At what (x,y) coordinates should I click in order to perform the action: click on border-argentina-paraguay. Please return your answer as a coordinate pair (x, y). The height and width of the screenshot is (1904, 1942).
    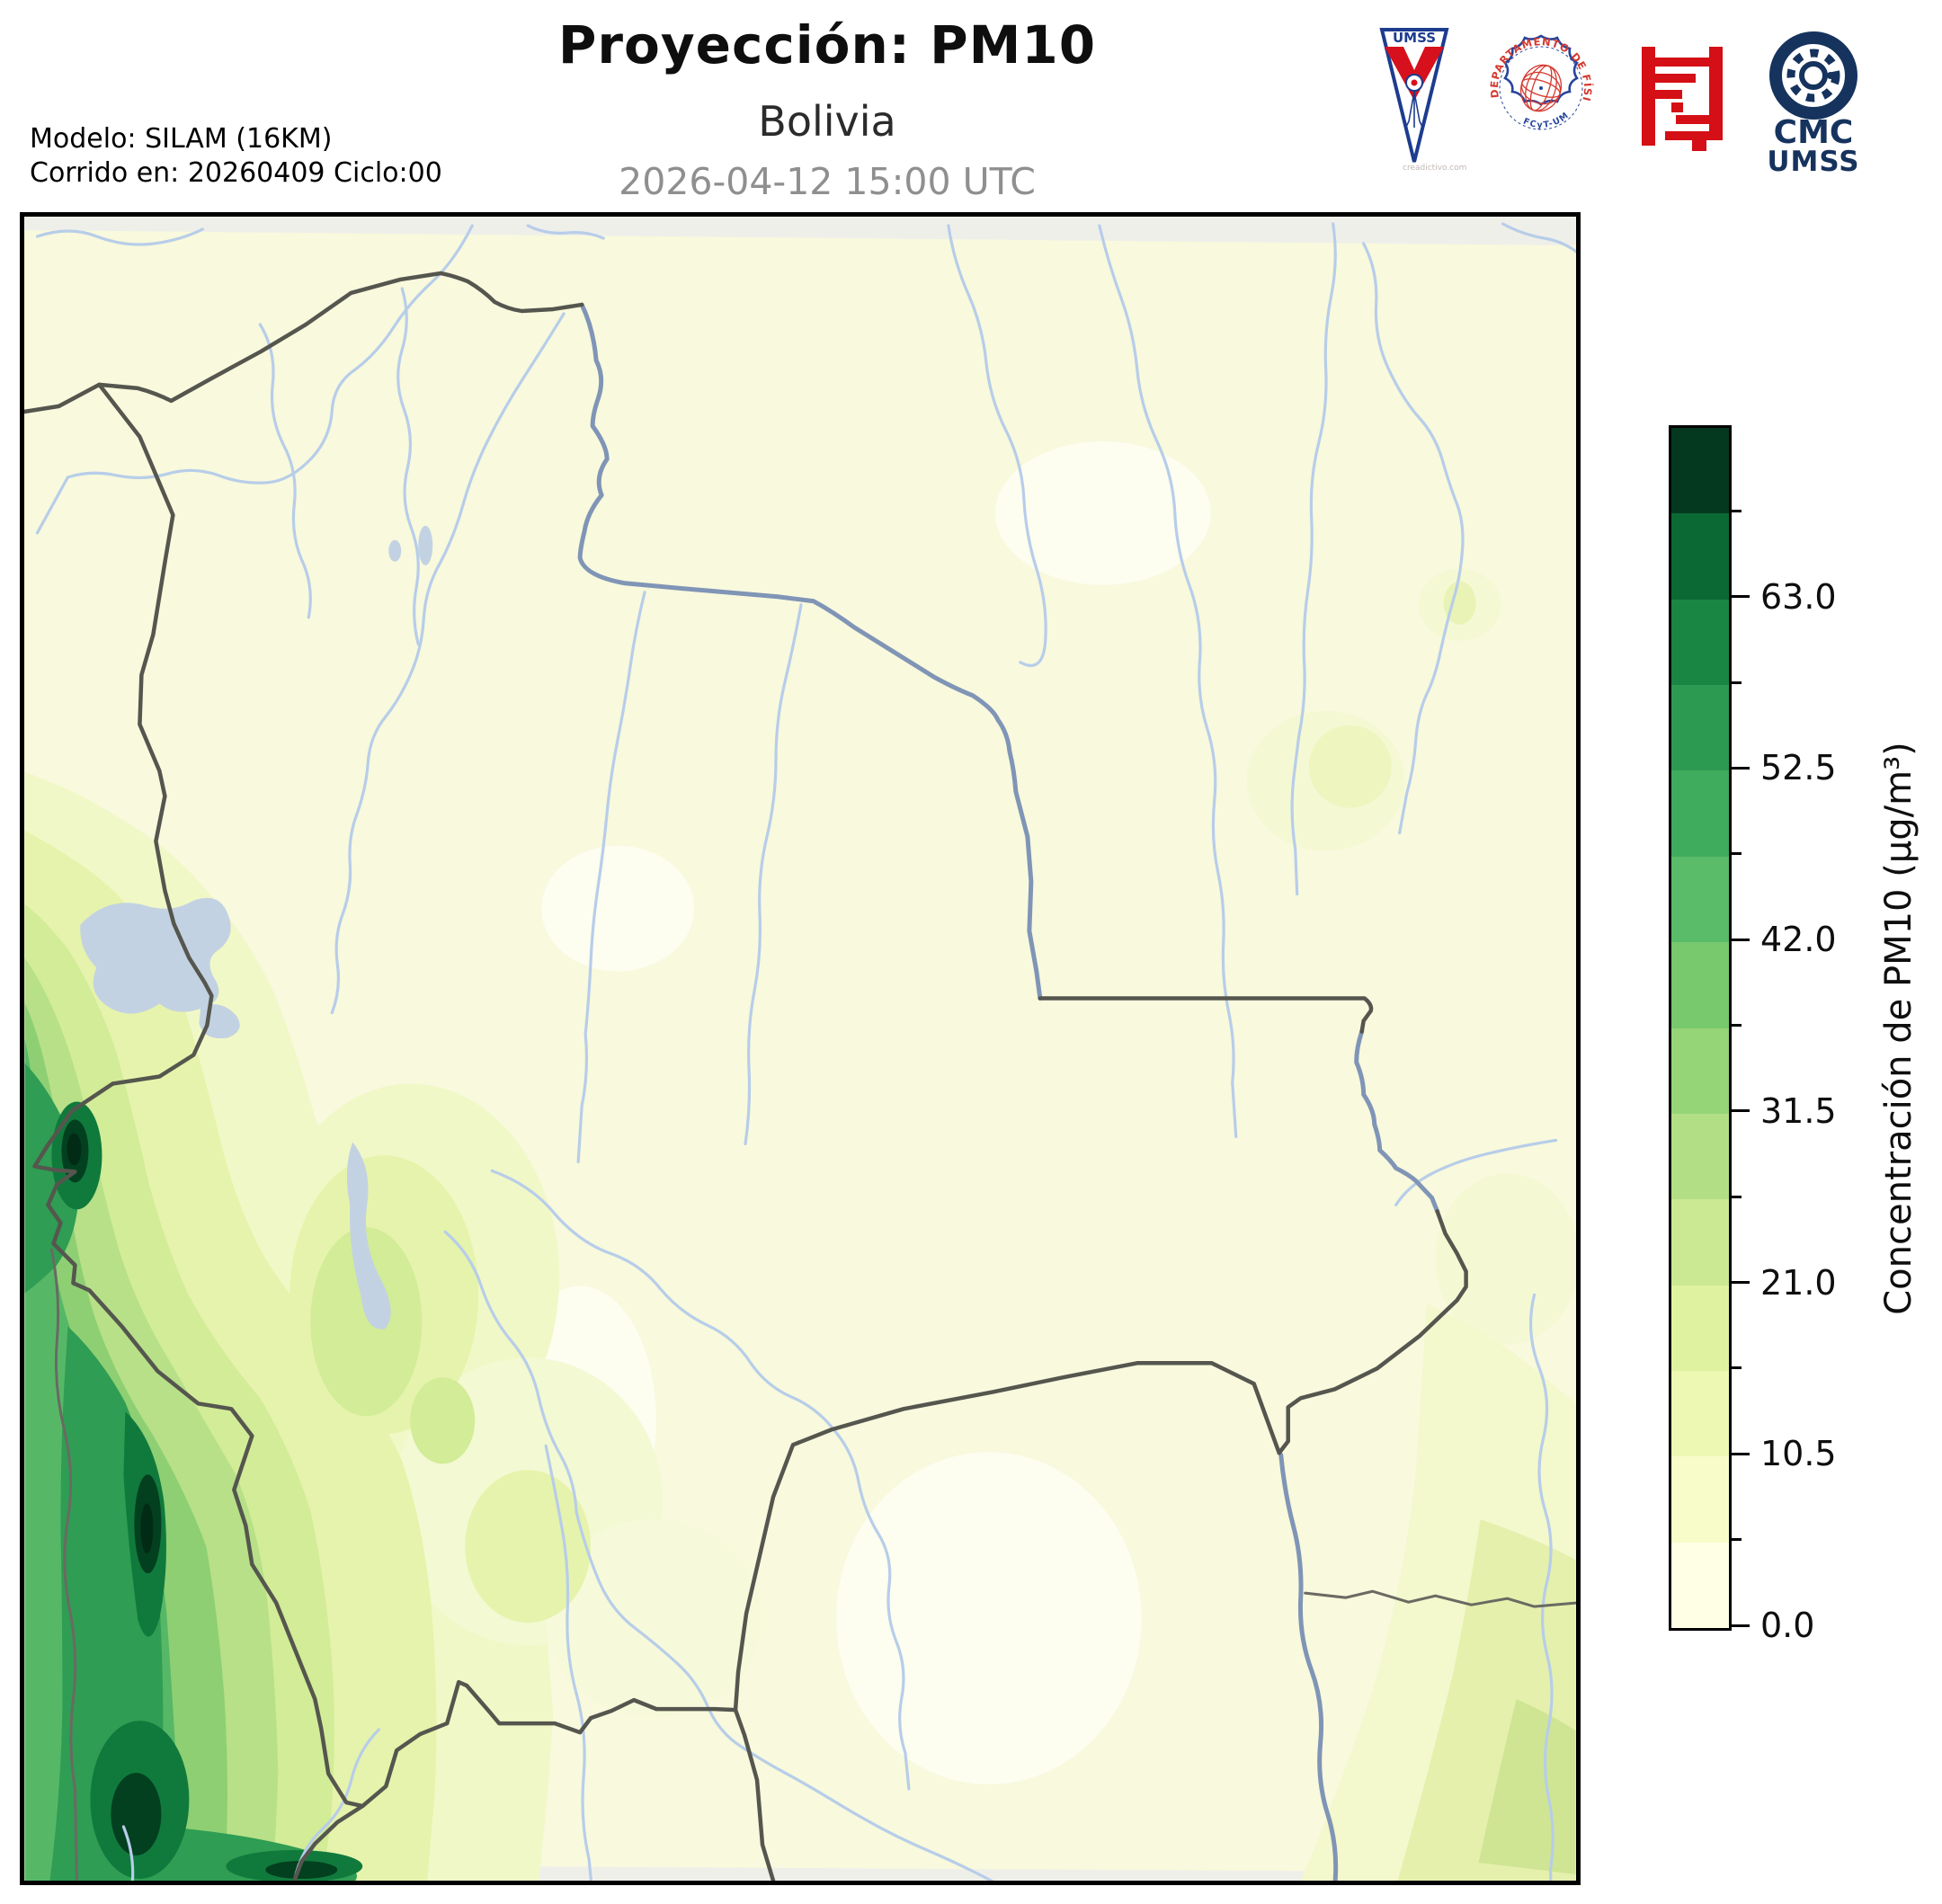
    Looking at the image, I should click on (754, 1794).